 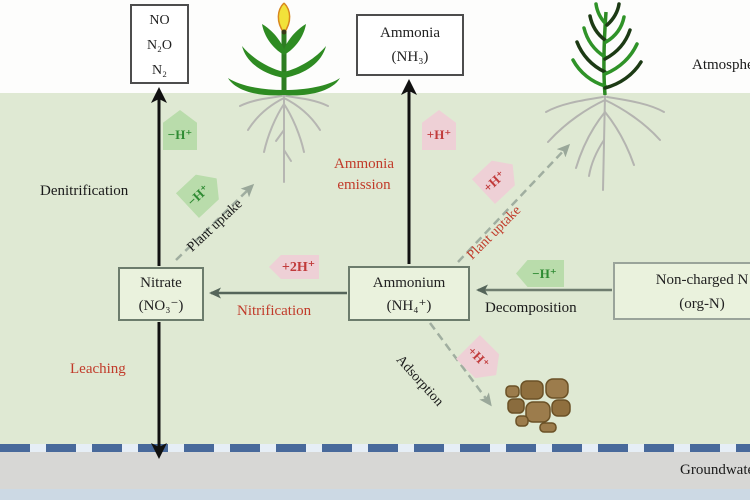 What do you see at coordinates (284, 18) in the screenshot?
I see `corn-tassel` at bounding box center [284, 18].